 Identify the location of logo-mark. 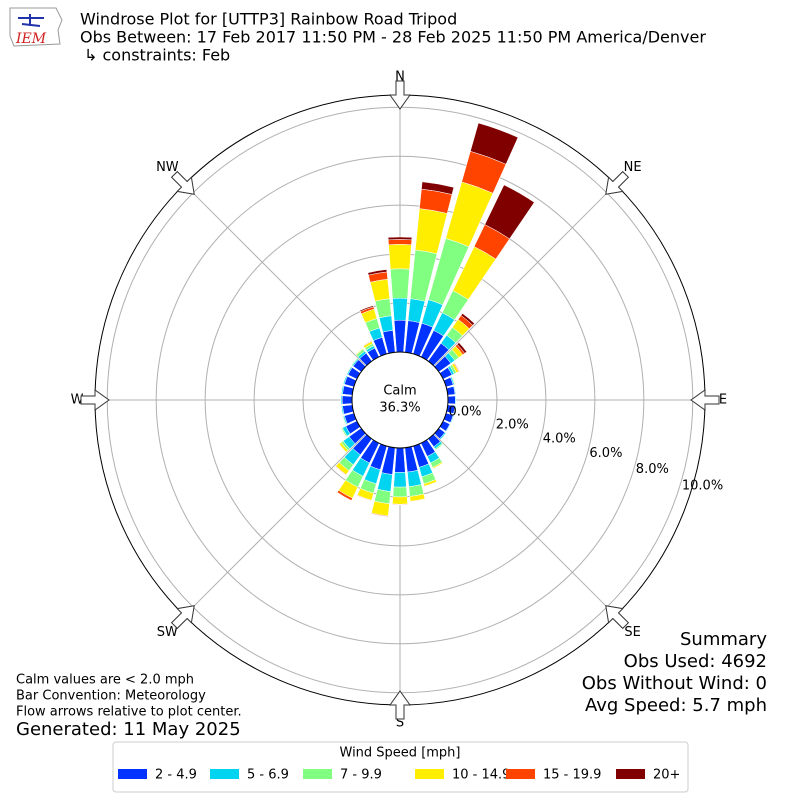
(31, 20).